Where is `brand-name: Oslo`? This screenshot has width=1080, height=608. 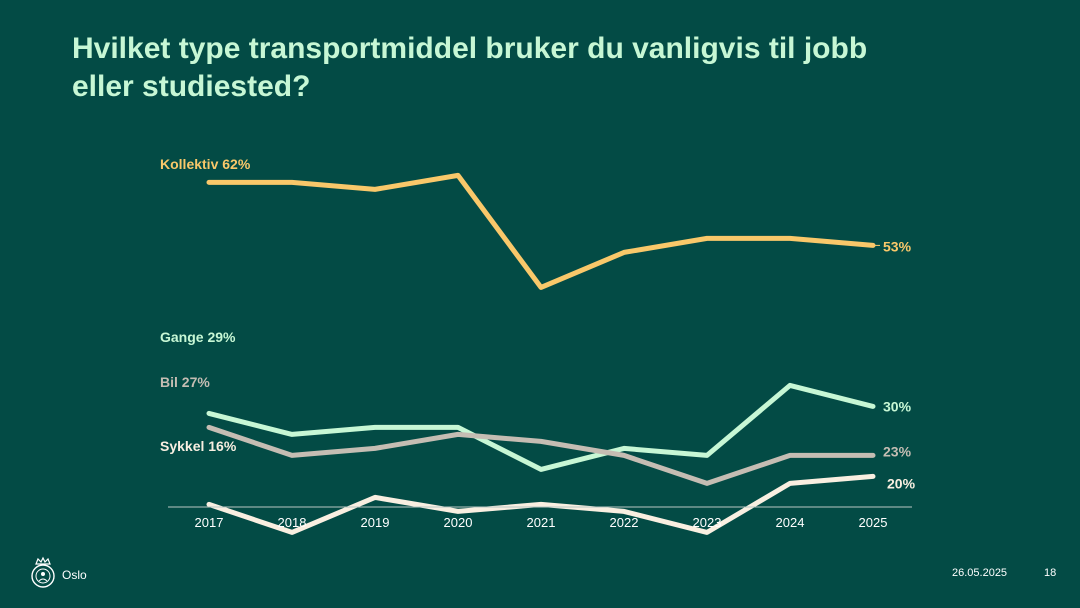 brand-name: Oslo is located at coordinates (74, 575).